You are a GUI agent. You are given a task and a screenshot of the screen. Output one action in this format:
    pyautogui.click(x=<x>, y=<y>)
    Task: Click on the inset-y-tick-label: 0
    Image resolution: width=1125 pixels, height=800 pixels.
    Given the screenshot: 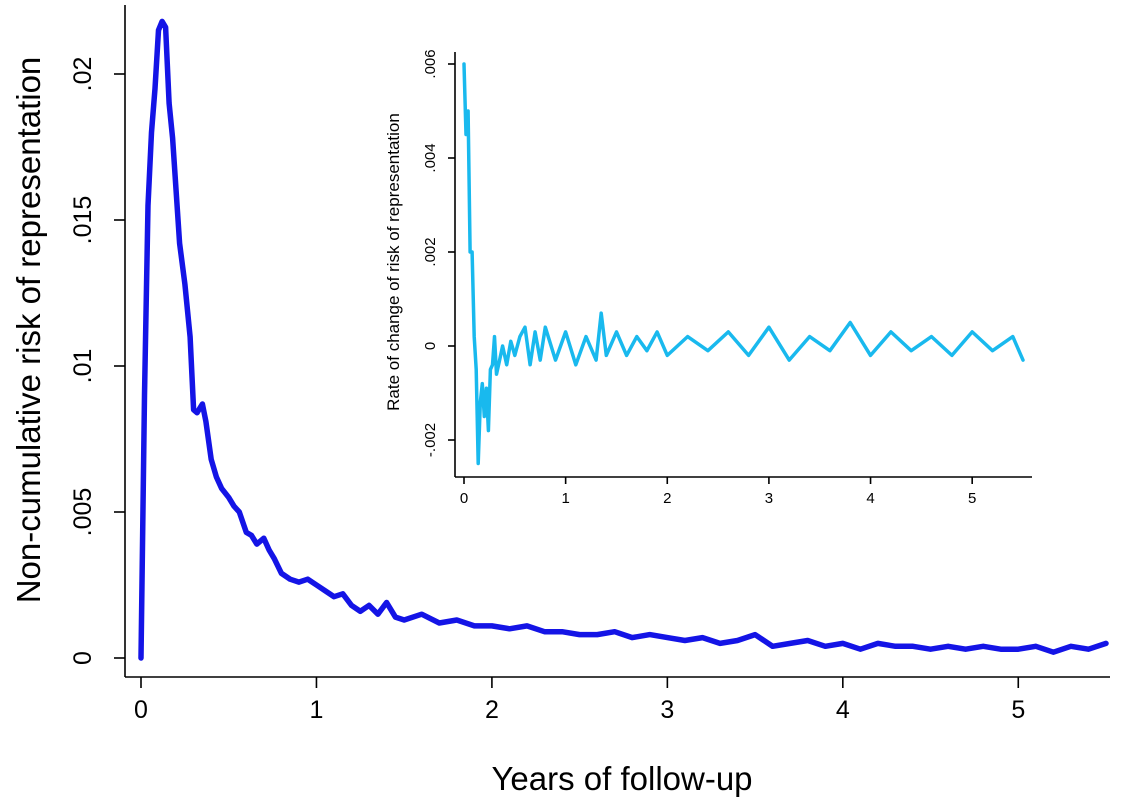 What is the action you would take?
    pyautogui.click(x=430, y=346)
    